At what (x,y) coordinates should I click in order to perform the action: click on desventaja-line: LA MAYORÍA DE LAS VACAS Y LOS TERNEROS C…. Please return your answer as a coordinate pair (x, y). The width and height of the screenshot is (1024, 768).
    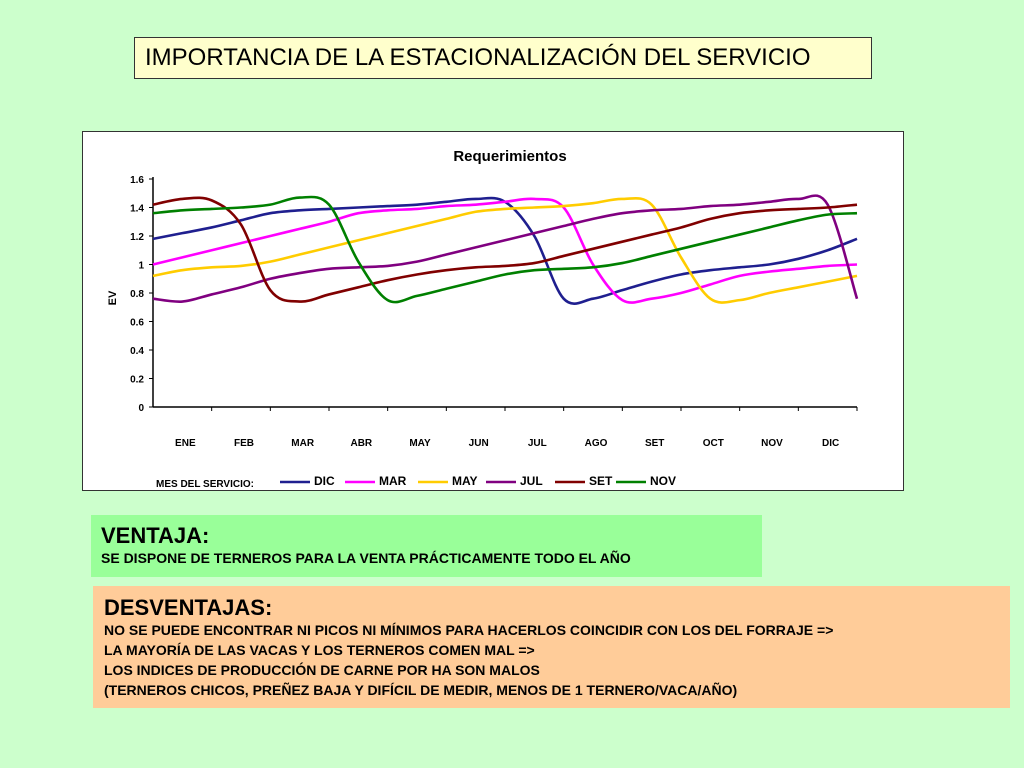
    Looking at the image, I should click on (319, 650).